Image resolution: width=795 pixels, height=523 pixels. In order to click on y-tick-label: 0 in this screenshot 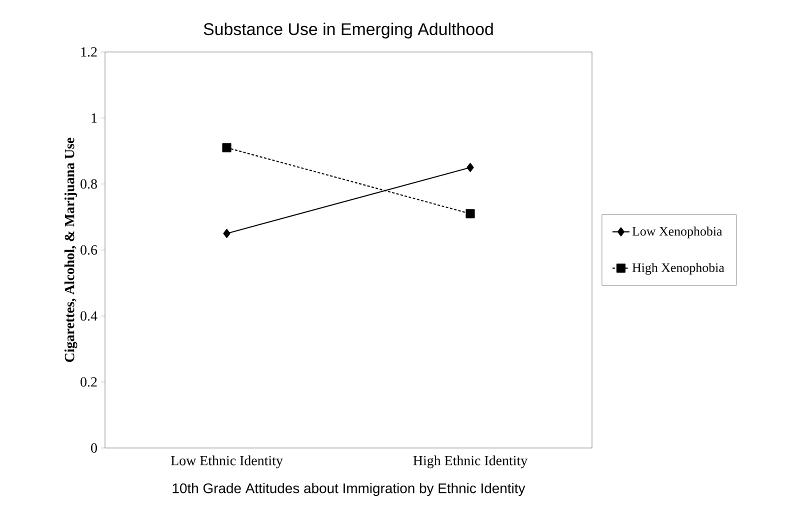, I will do `click(94, 448)`.